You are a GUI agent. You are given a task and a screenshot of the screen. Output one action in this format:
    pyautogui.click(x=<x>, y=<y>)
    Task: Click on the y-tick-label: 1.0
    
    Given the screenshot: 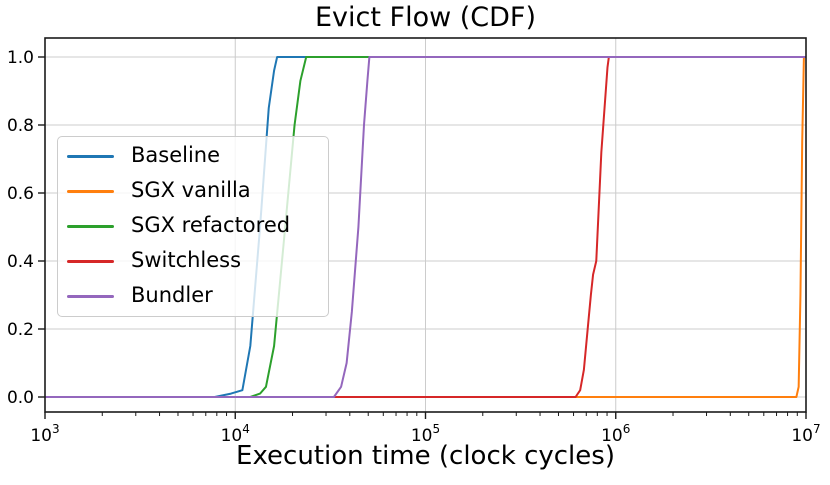 What is the action you would take?
    pyautogui.click(x=20, y=58)
    